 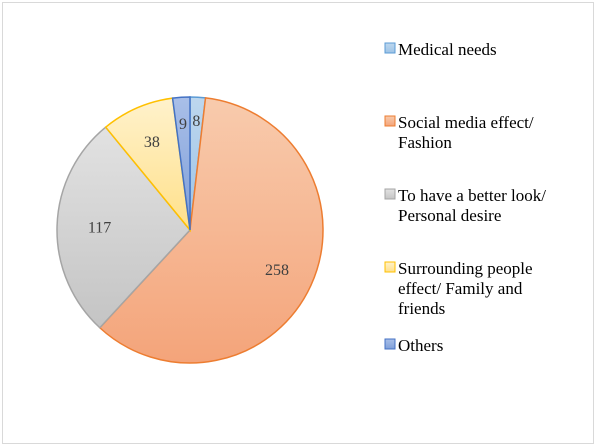 I want to click on slice-value-label-social-media-effect-fashion: 258, so click(x=277, y=270).